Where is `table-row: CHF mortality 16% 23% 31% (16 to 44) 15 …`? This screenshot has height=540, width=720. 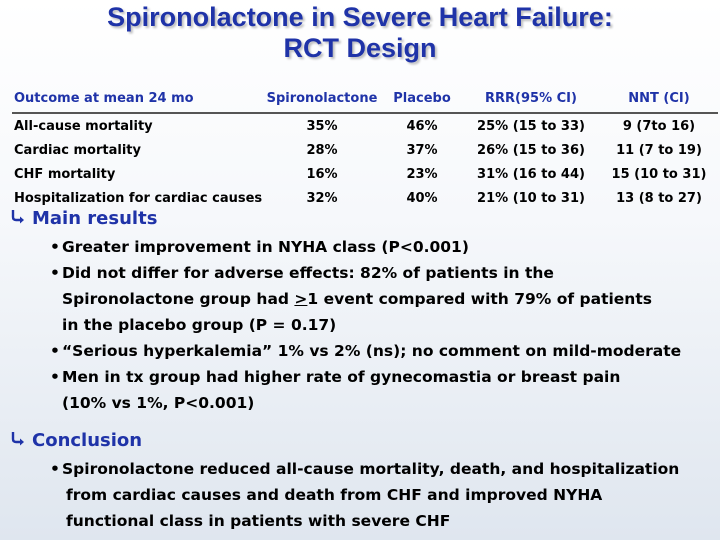
table-row: CHF mortality 16% 23% 31% (16 to 44) 15 … is located at coordinates (365, 174).